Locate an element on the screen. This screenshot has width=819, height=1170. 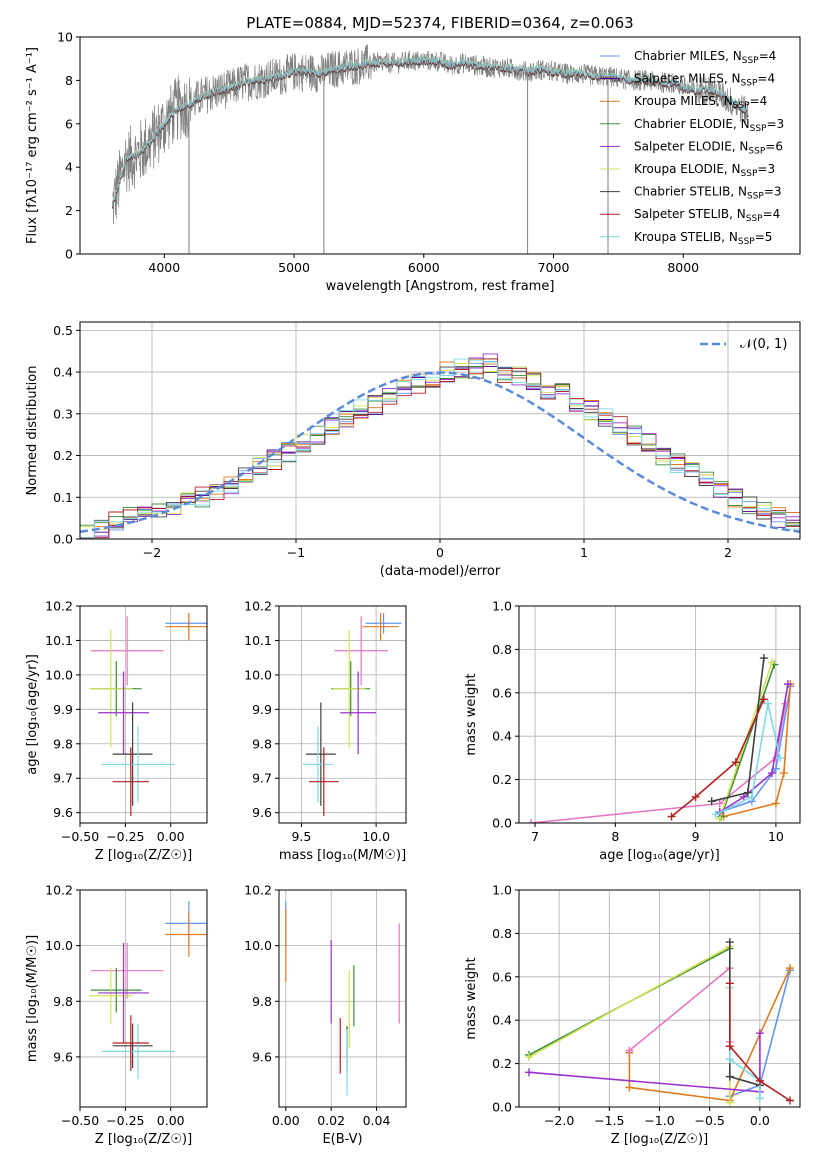
x-tick-label: 7 is located at coordinates (535, 836).